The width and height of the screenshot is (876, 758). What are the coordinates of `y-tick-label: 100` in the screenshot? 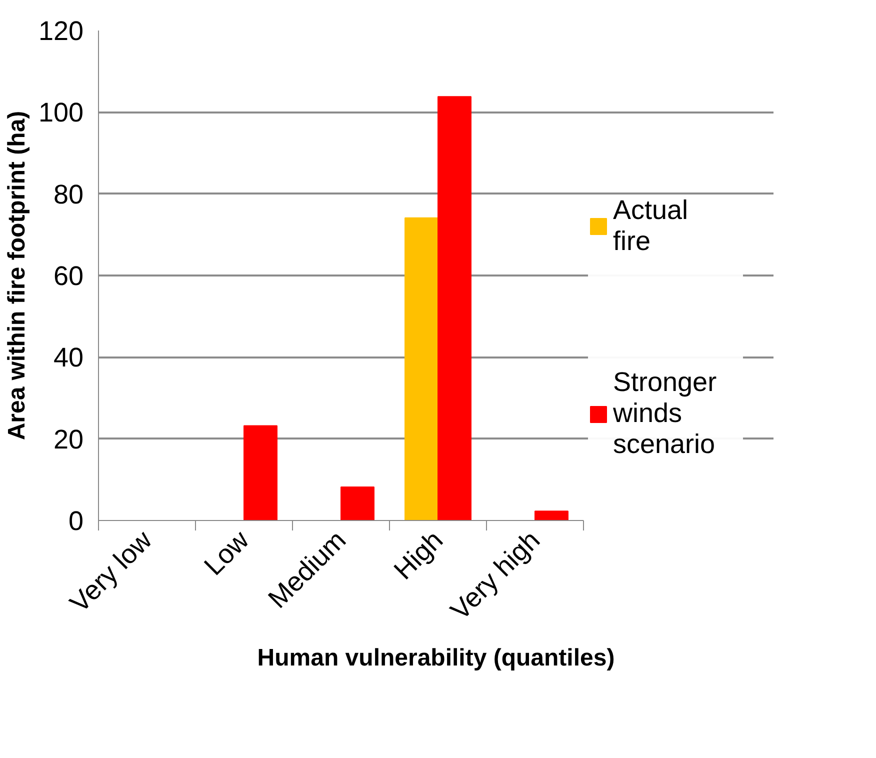 It's located at (61, 113).